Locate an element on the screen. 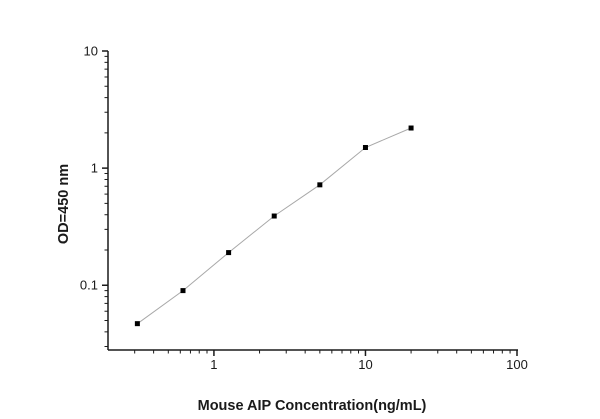  y-axis-title: OD=450 nm is located at coordinates (64, 204).